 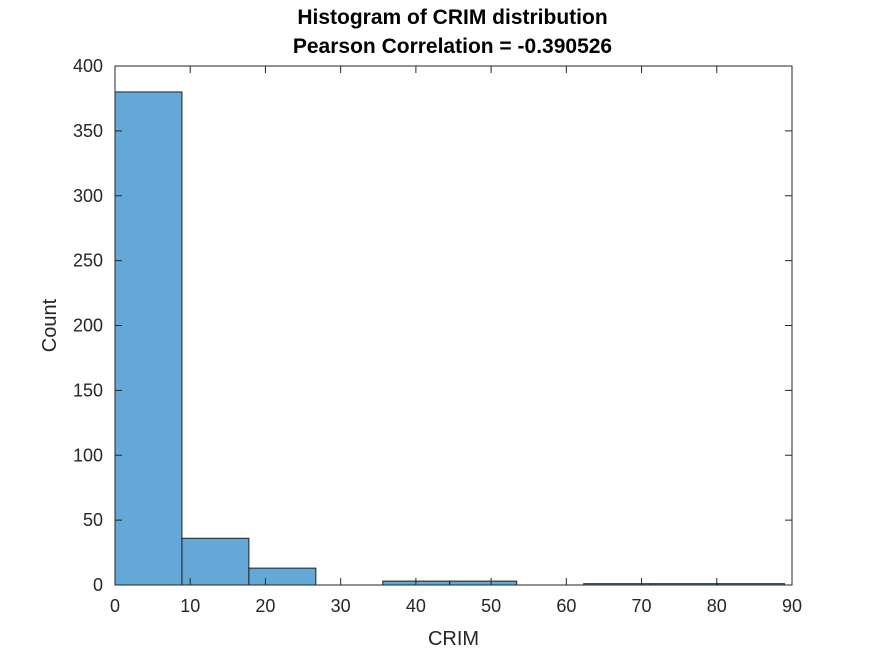 What do you see at coordinates (88, 455) in the screenshot?
I see `y-tick-label: 100` at bounding box center [88, 455].